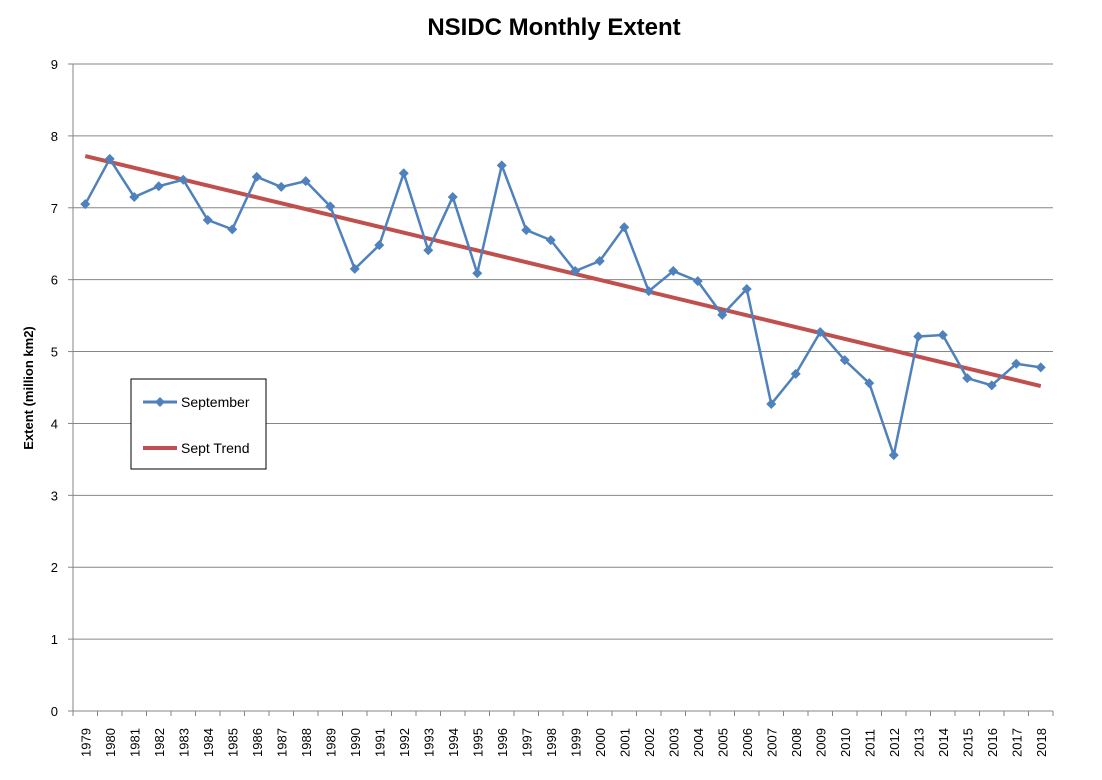 This screenshot has height=780, width=1102. I want to click on x-tick-label: 1988, so click(306, 742).